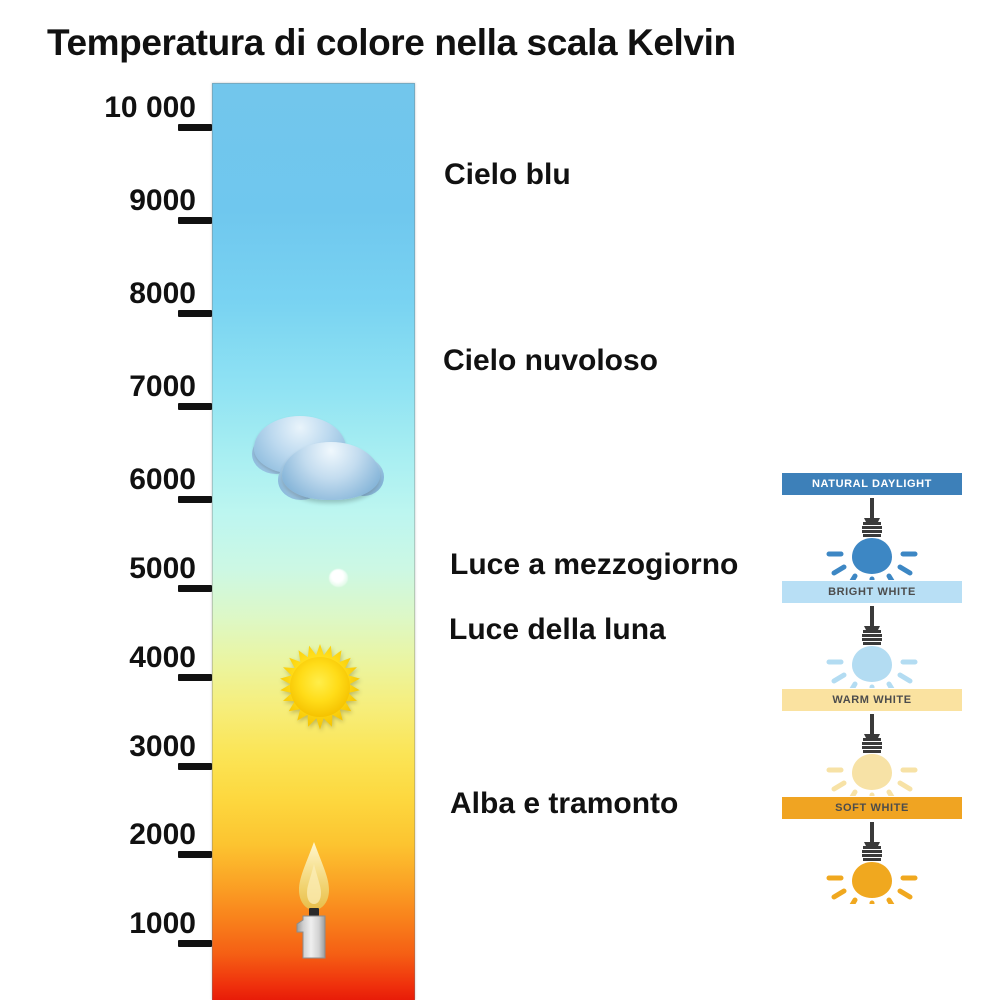  Describe the element at coordinates (391, 42) in the screenshot. I see `page-title: Temperatura di colore nella scala Kelvin` at that location.